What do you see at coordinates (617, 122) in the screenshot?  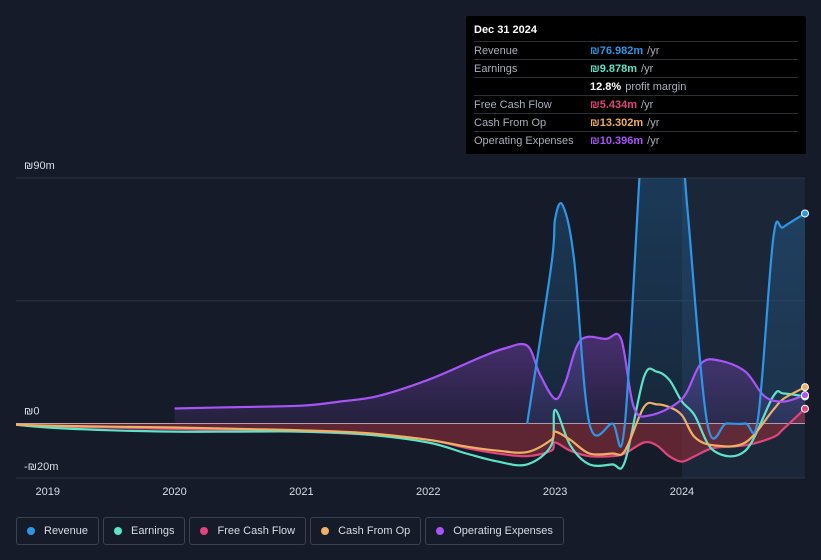 I see `tooltip-value: ₪13.302m` at bounding box center [617, 122].